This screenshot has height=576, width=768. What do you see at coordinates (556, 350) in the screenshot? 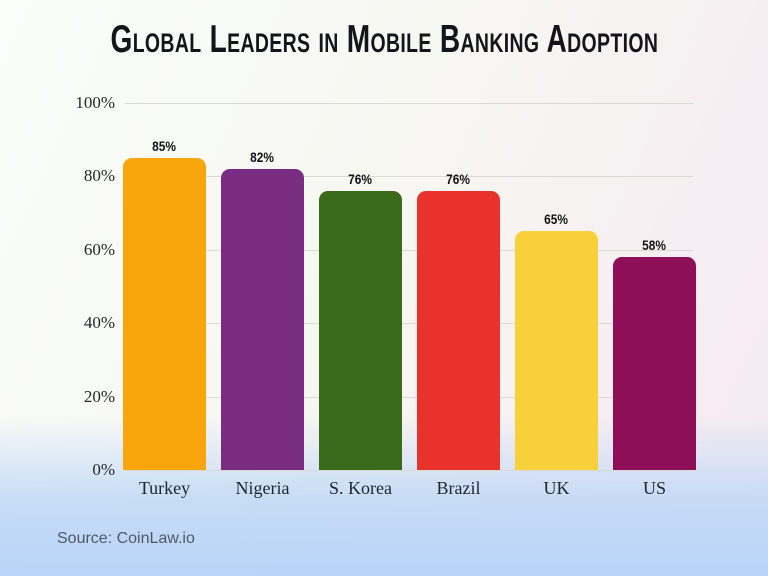
I see `bar-uk` at bounding box center [556, 350].